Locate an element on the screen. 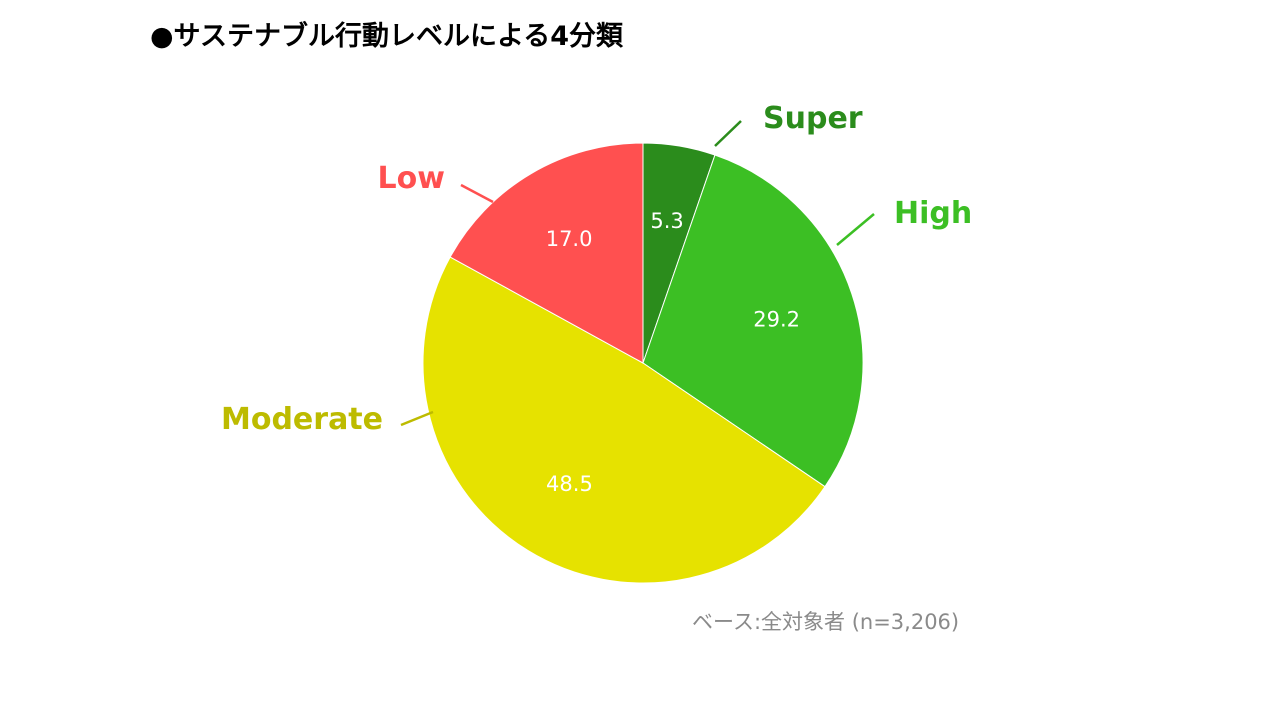  base-note: ベース:全対象者 (n=3,206) is located at coordinates (826, 622).